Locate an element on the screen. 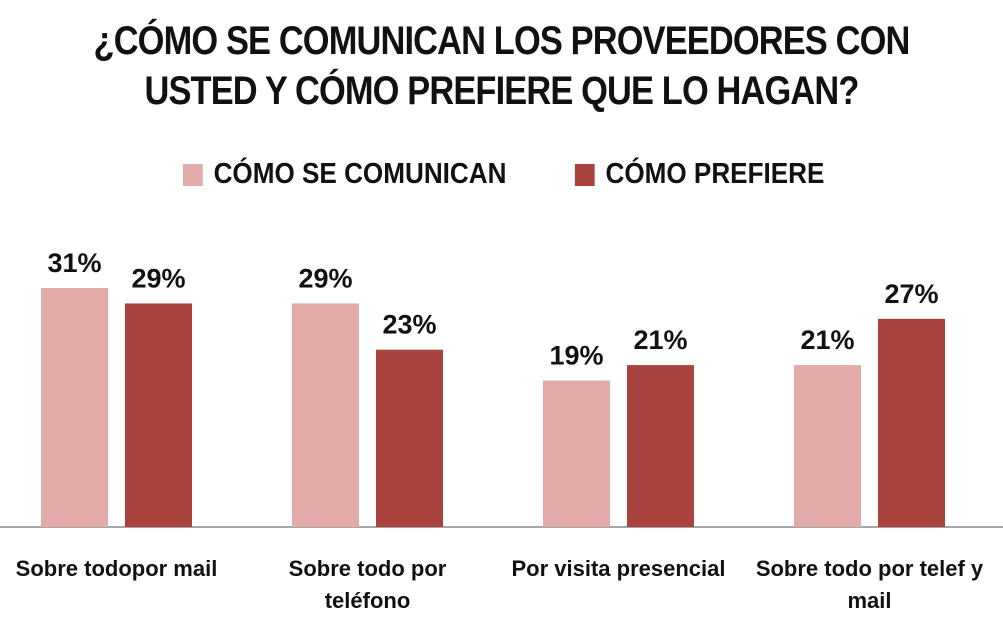 This screenshot has height=636, width=1003. category-label-4: Sobre todo por telef y mail is located at coordinates (870, 584).